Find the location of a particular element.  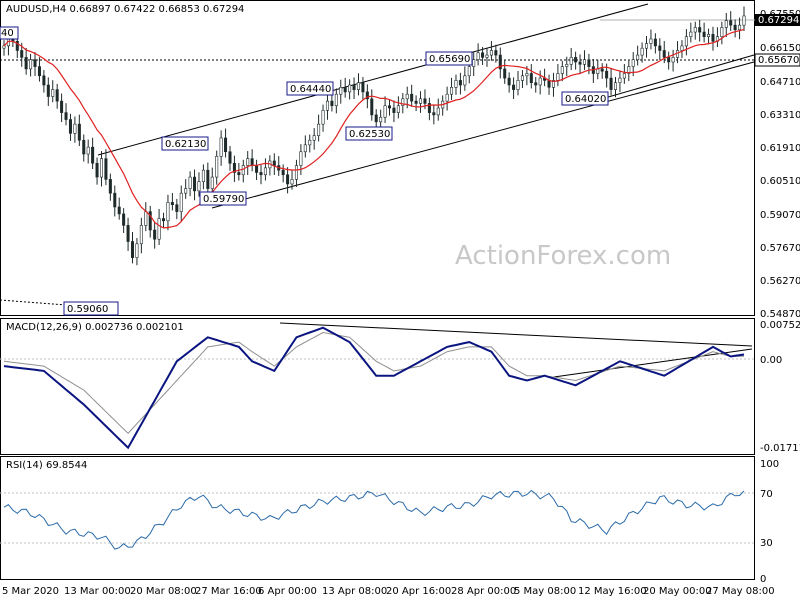

annotation-text: 0.59790 is located at coordinates (223, 199).